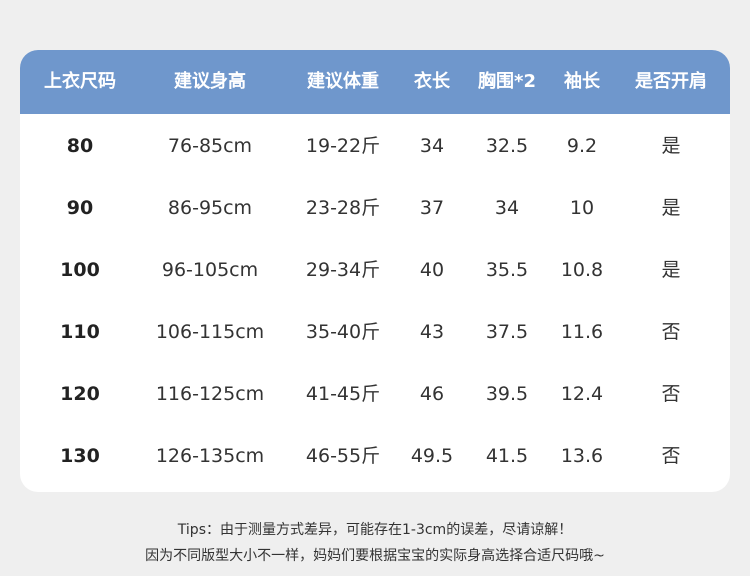  Describe the element at coordinates (80, 208) in the screenshot. I see `table-cell: 90` at that location.